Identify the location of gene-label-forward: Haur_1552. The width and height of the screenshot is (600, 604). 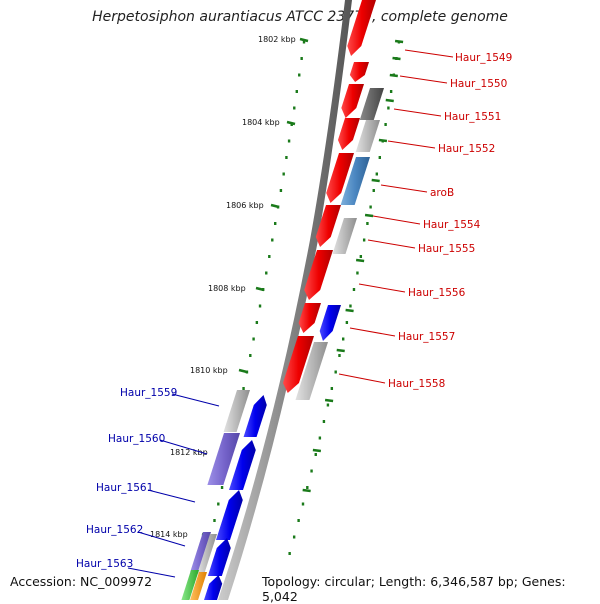
(466, 149).